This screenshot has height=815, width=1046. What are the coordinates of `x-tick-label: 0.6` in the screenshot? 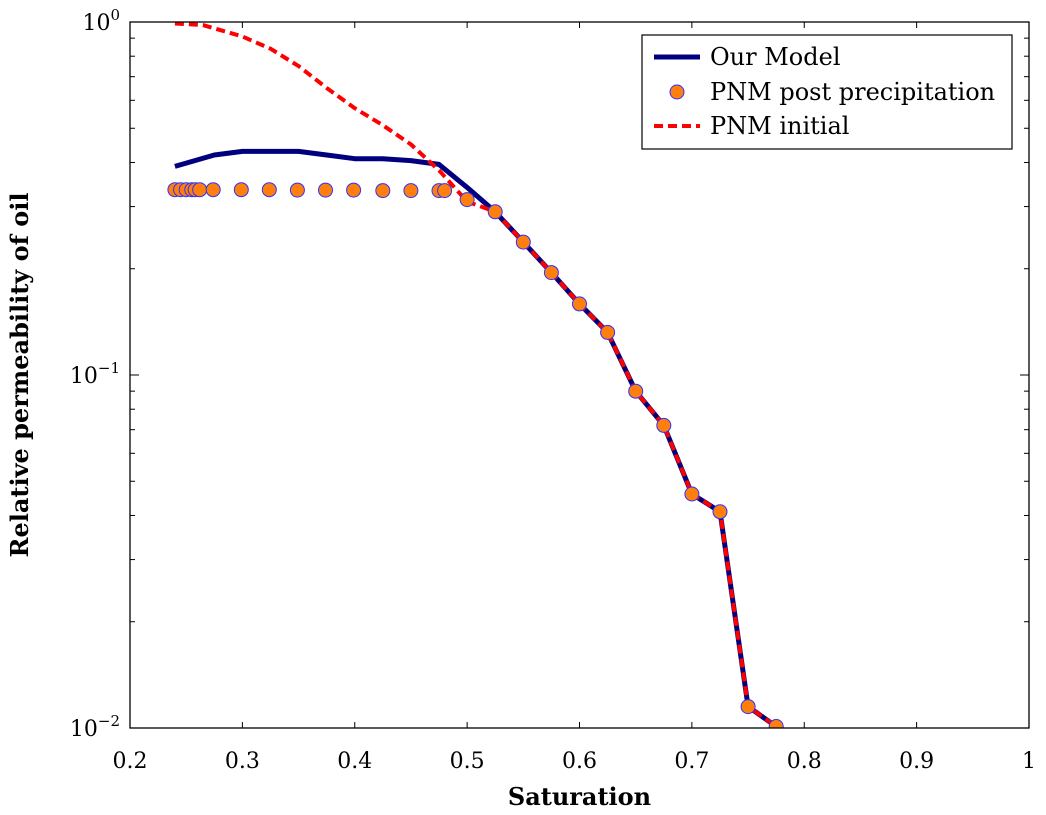 It's located at (579, 761).